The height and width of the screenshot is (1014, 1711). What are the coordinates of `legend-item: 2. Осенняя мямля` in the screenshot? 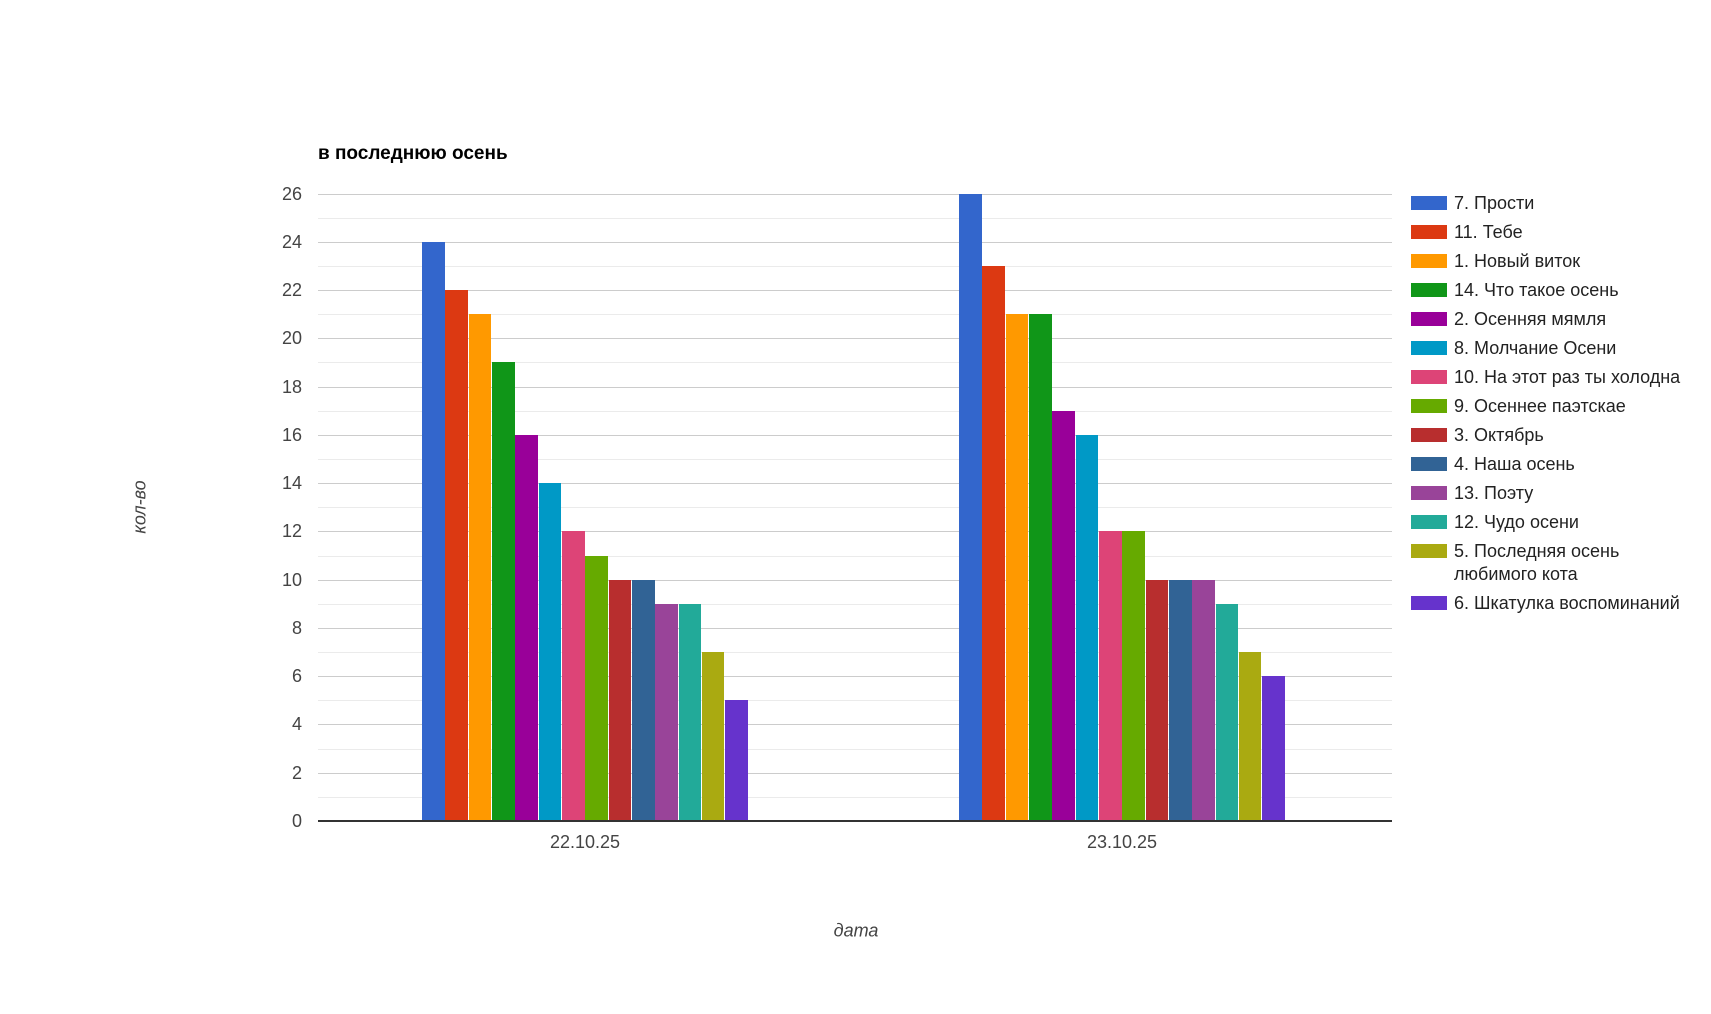 It's located at (1561, 319).